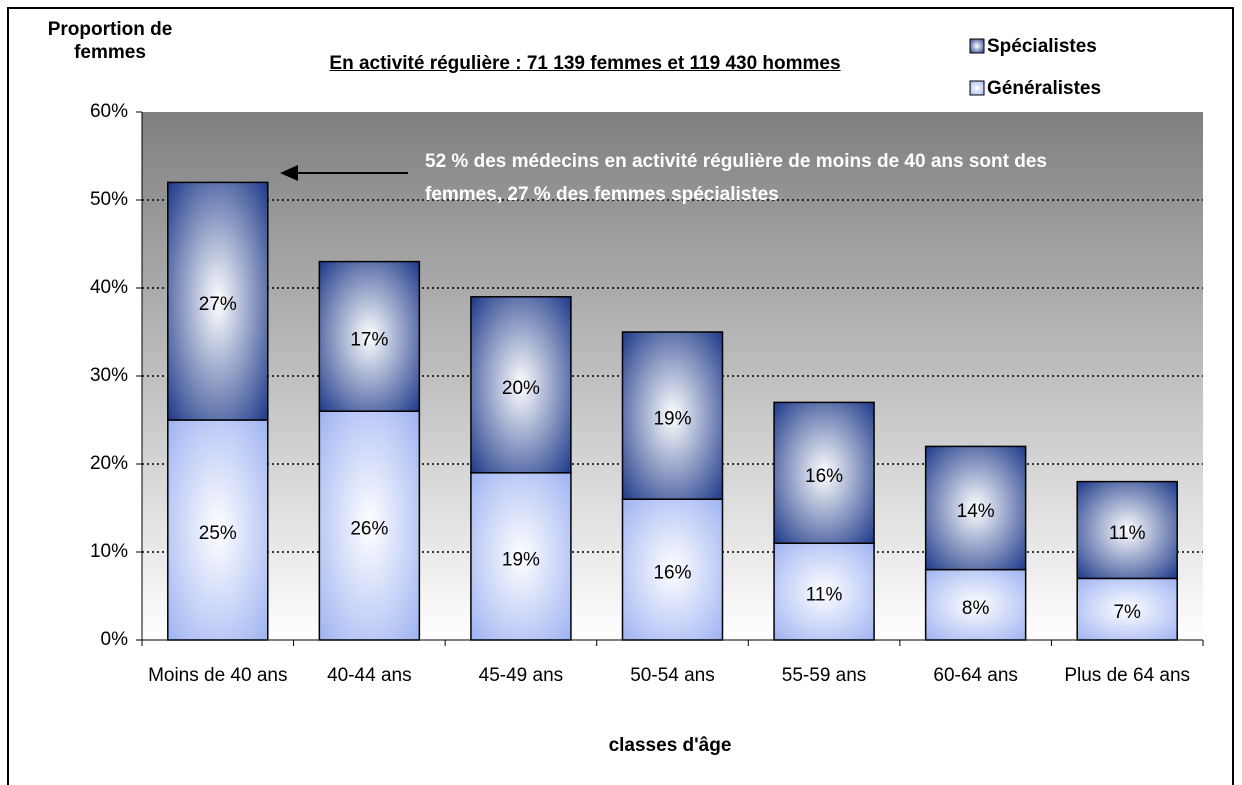  What do you see at coordinates (369, 529) in the screenshot?
I see `data-label: 26%` at bounding box center [369, 529].